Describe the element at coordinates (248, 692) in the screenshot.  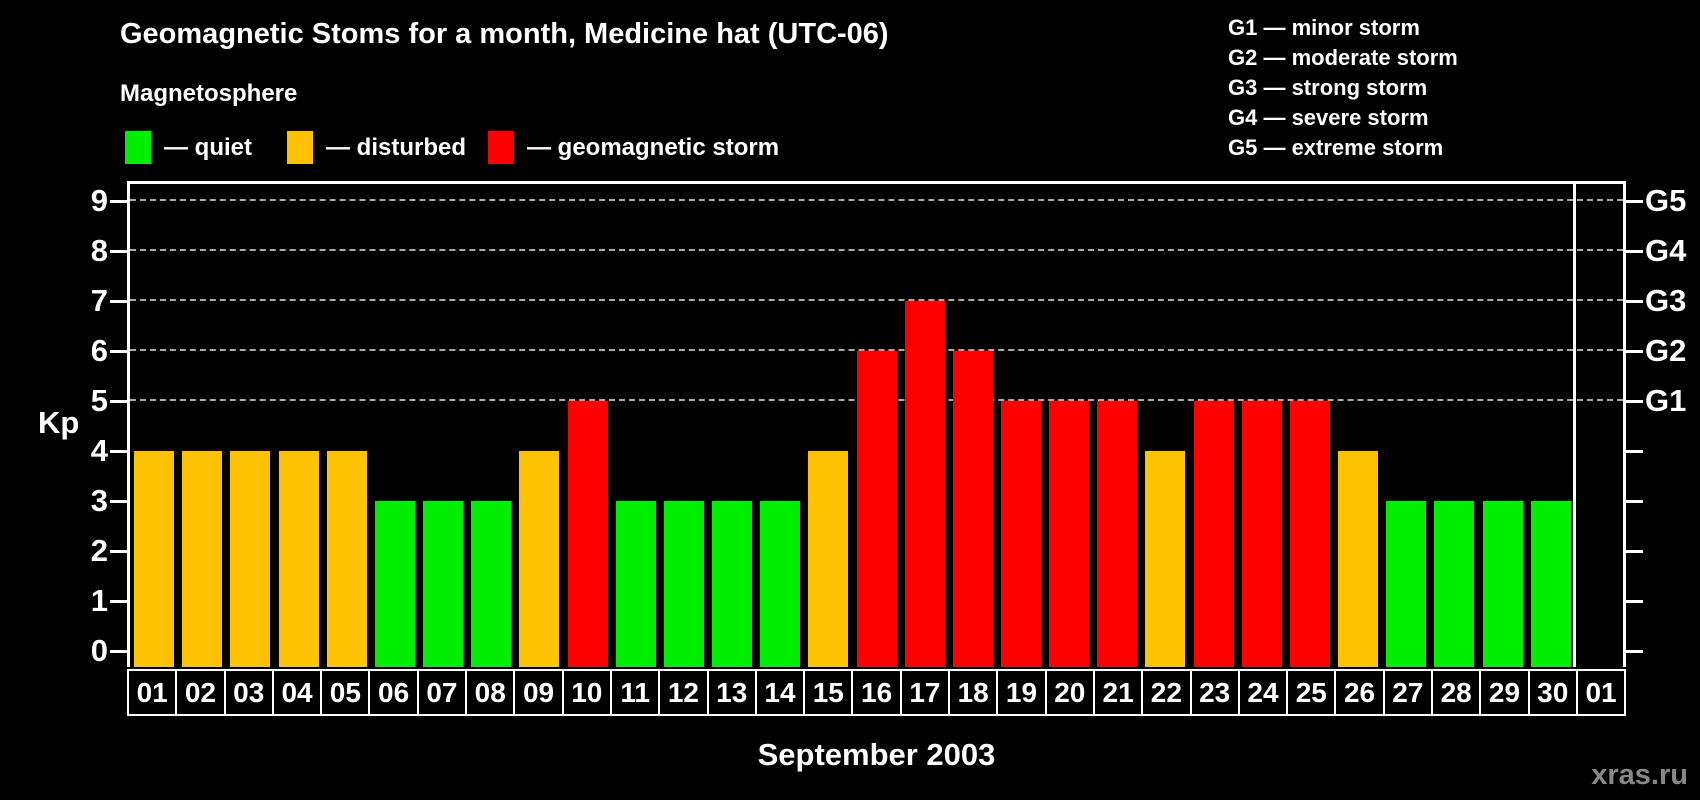
I see `day-label-cell-03: 03` at that location.